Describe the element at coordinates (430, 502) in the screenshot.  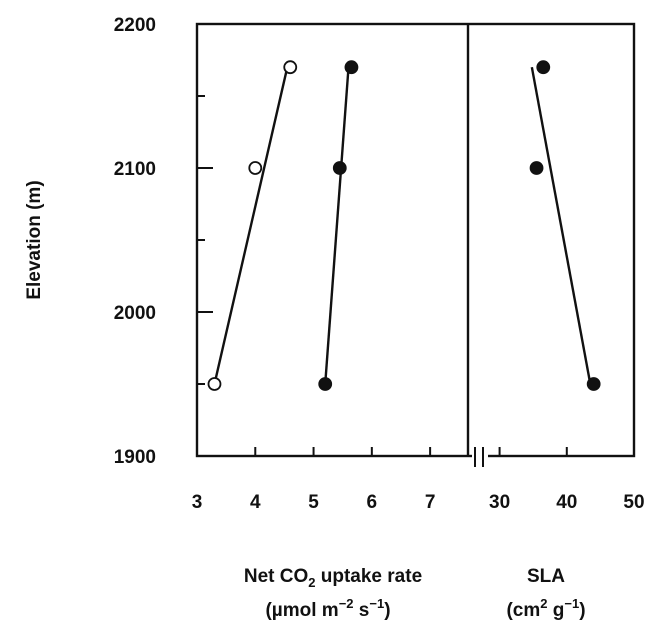
I see `x-tick-label: 7` at that location.